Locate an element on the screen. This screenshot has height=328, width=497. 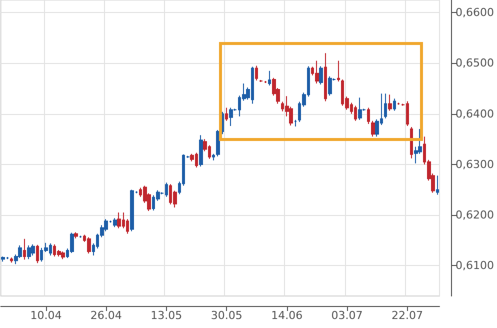
y-tick-label: 0,6100 is located at coordinates (475, 265).